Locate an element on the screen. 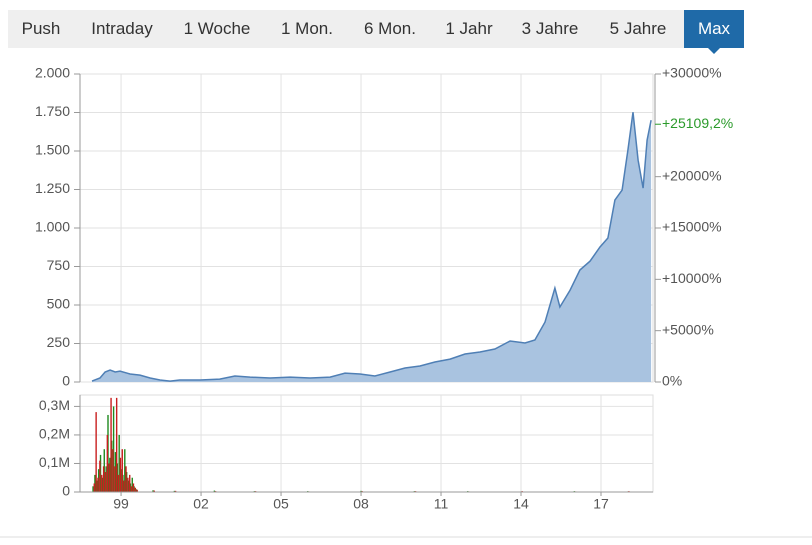 The image size is (812, 545). y-tick-label: 0,2M is located at coordinates (54, 434).